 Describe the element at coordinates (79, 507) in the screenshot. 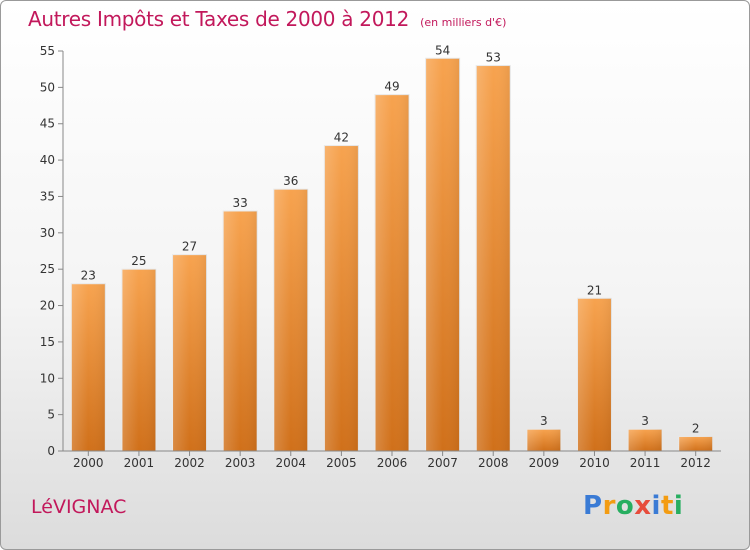

I see `location-label: LéVIGNAC` at that location.